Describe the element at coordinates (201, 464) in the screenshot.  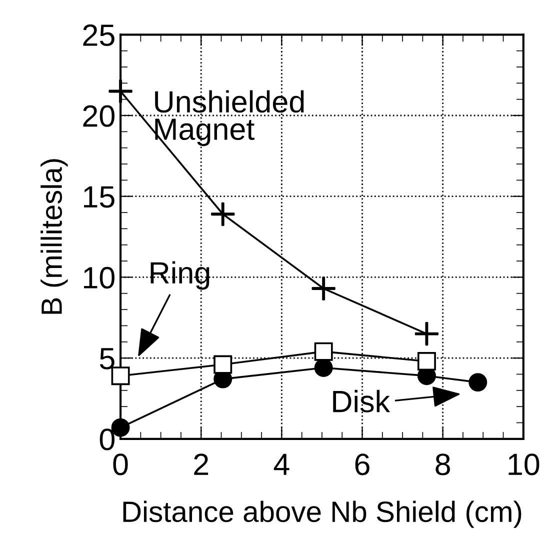
I see `x-tick-label: 2` at that location.